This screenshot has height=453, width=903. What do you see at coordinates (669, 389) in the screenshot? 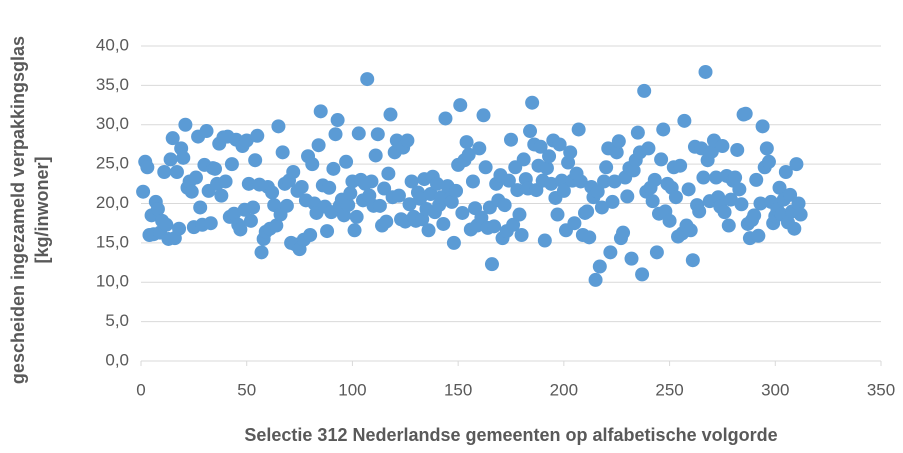
I see `x-tick-label: 250` at bounding box center [669, 389].